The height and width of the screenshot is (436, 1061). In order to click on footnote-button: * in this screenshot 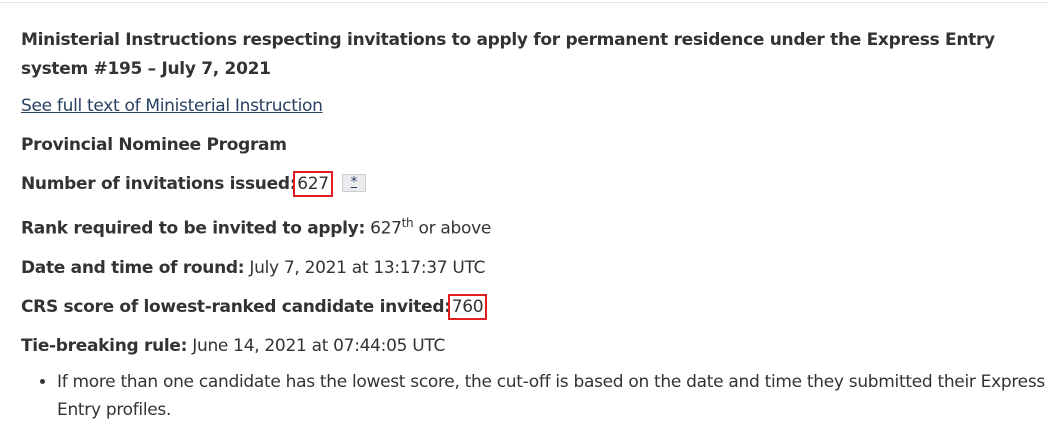, I will do `click(353, 183)`.